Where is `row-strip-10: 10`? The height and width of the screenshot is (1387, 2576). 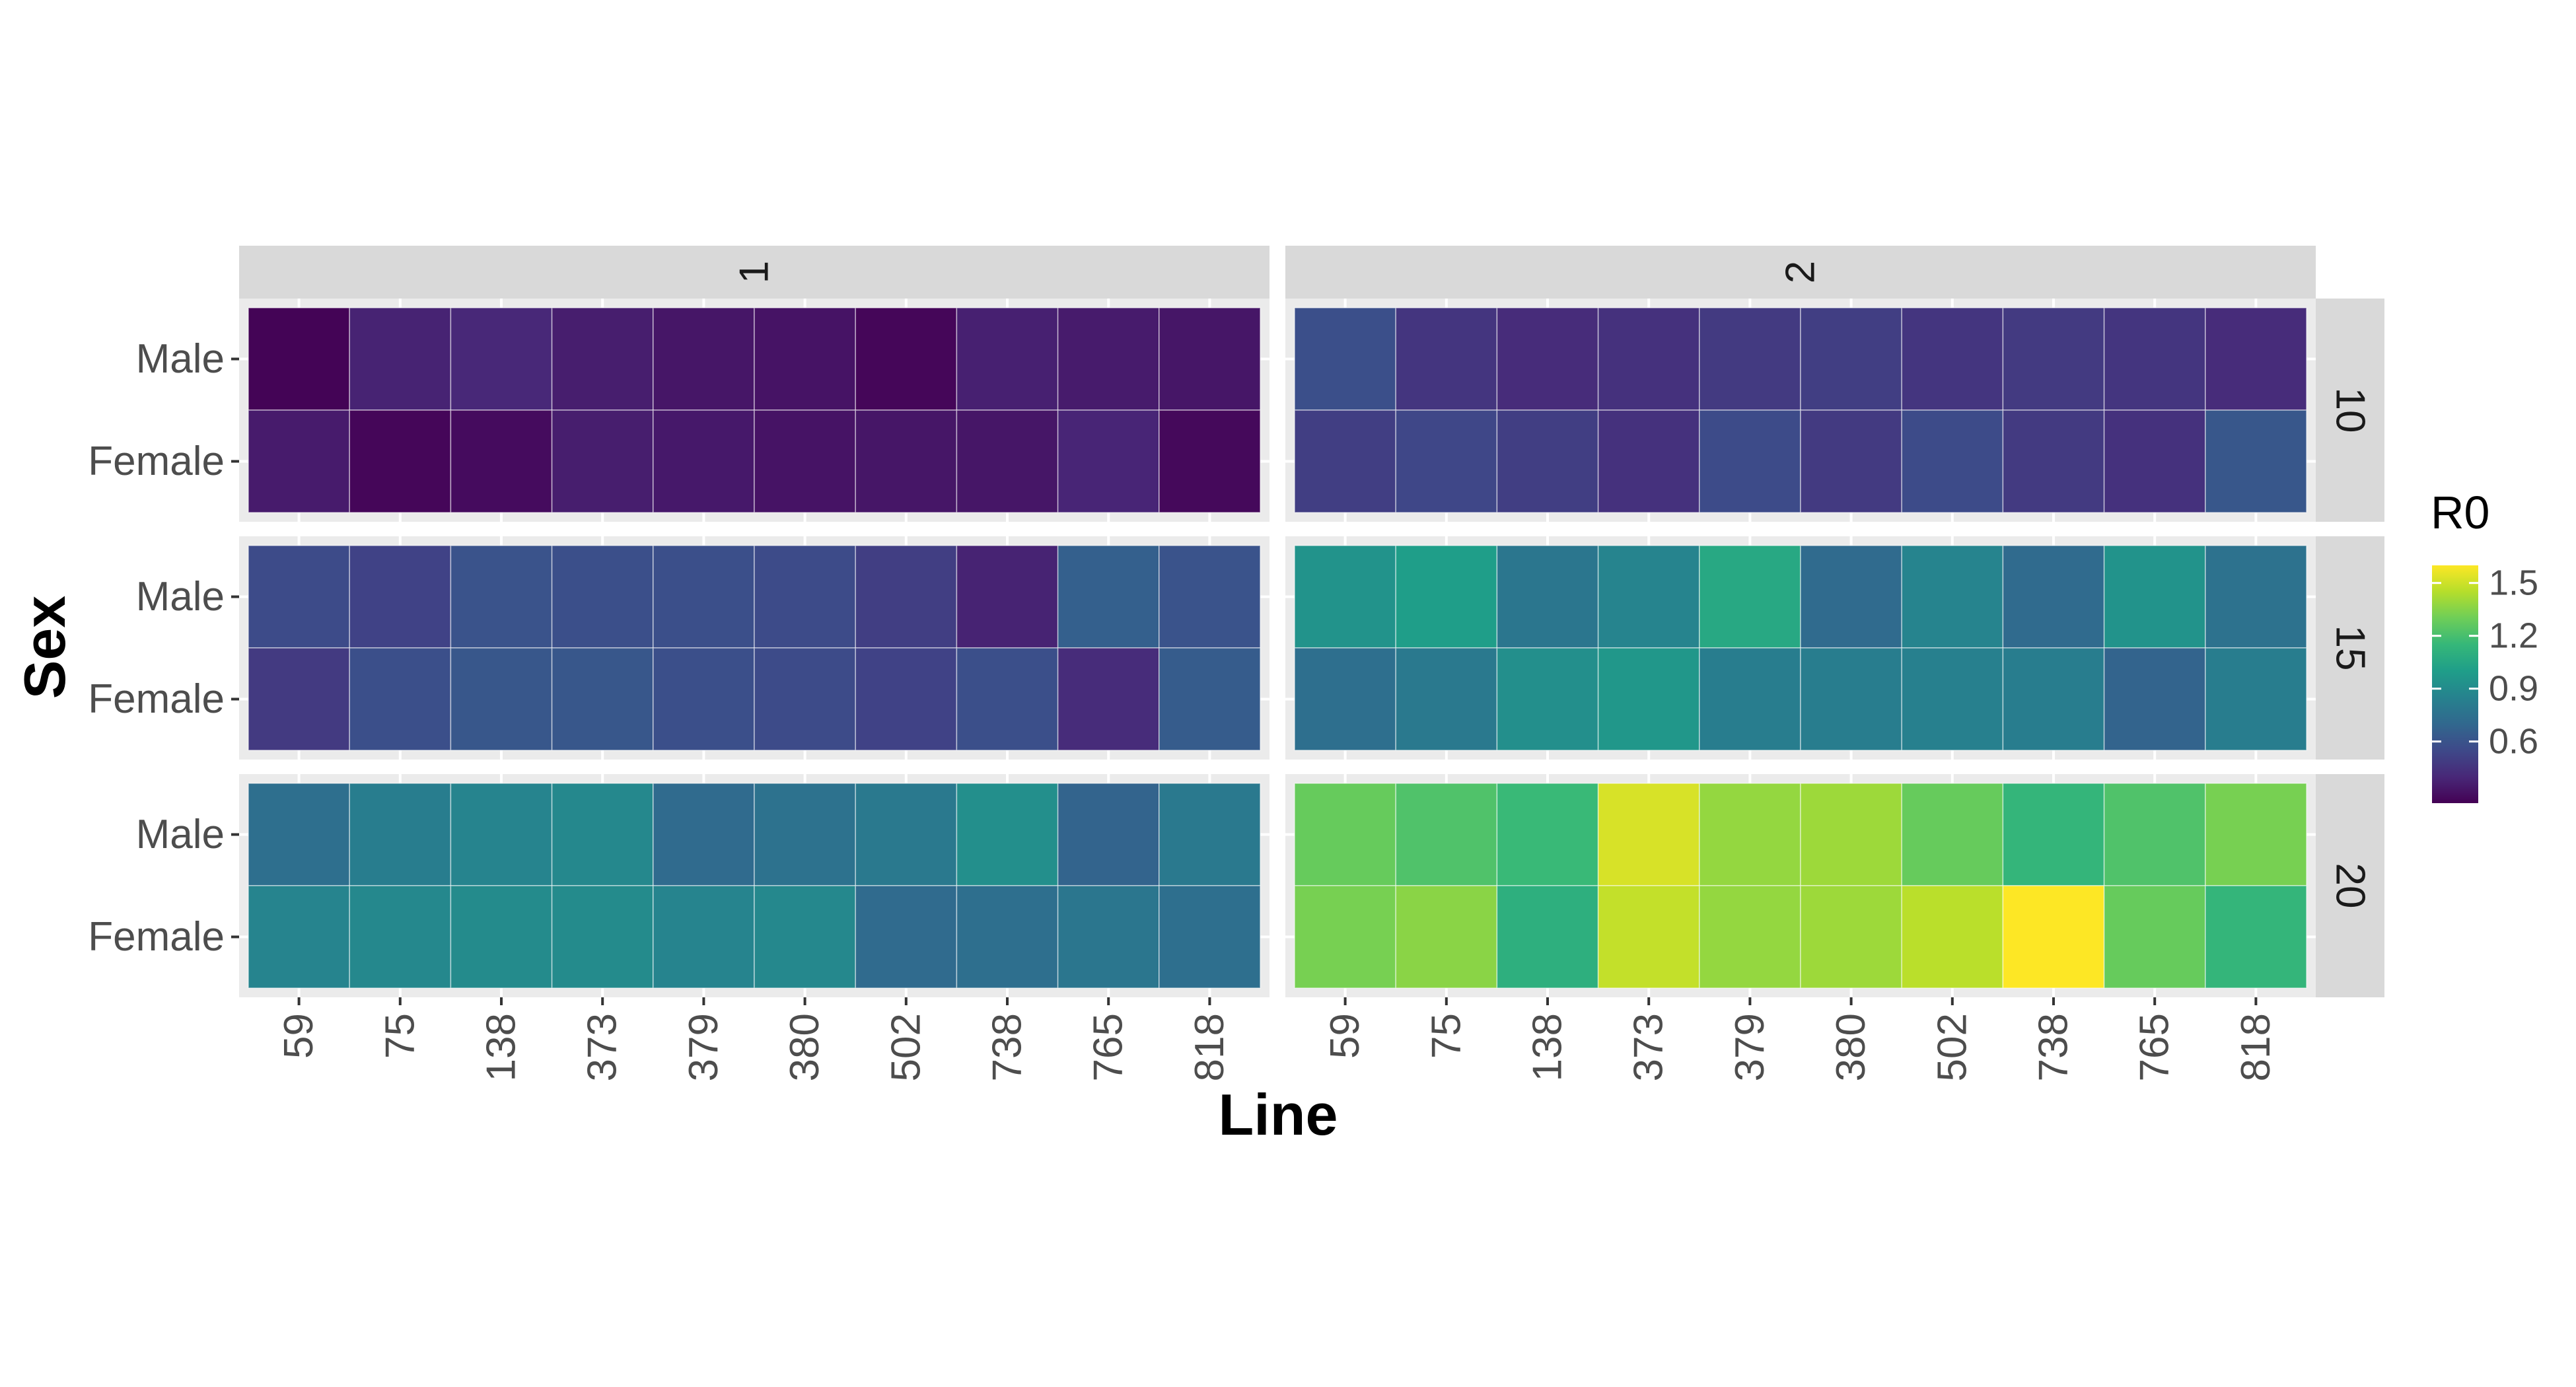 row-strip-10: 10 is located at coordinates (2350, 410).